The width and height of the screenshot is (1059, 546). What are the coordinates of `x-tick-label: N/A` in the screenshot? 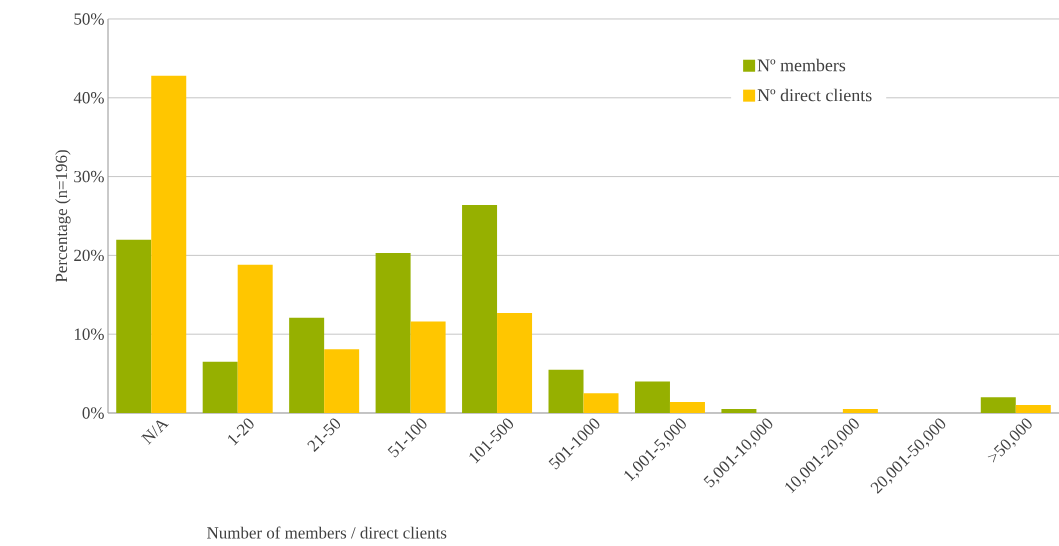 It's located at (154, 432).